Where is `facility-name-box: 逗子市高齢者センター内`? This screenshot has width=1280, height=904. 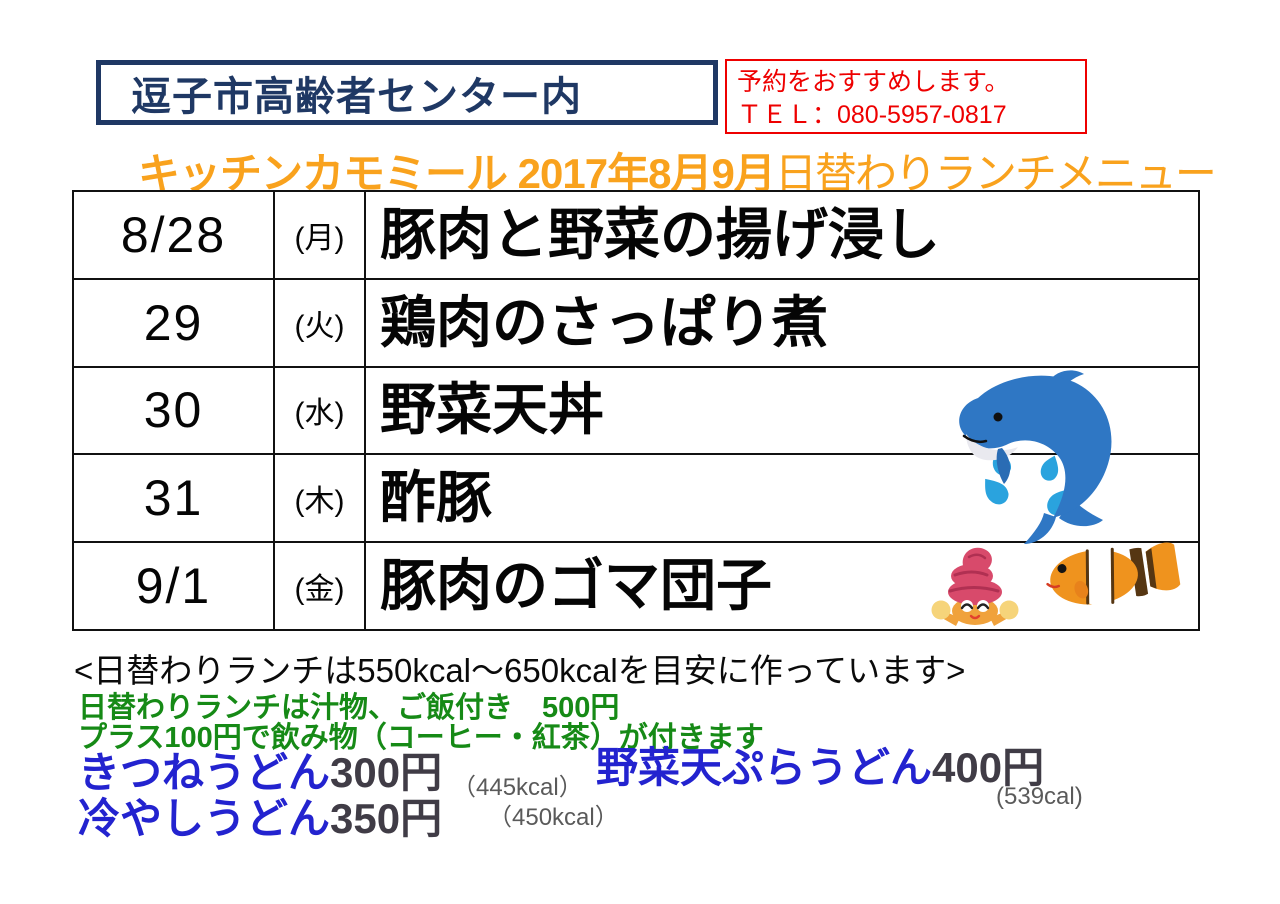 facility-name-box: 逗子市高齢者センター内 is located at coordinates (407, 92).